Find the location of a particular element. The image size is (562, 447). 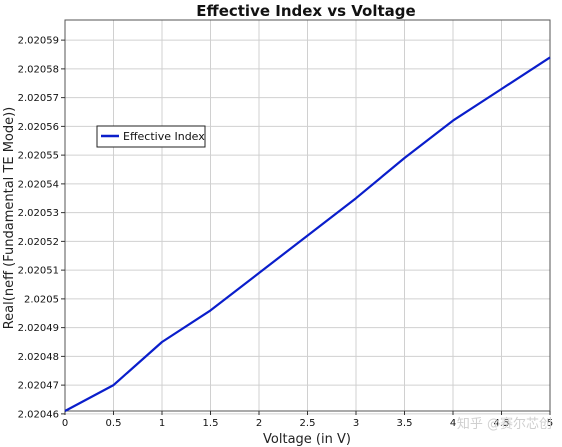

y-tick-label: 2.02049 is located at coordinates (38, 328).